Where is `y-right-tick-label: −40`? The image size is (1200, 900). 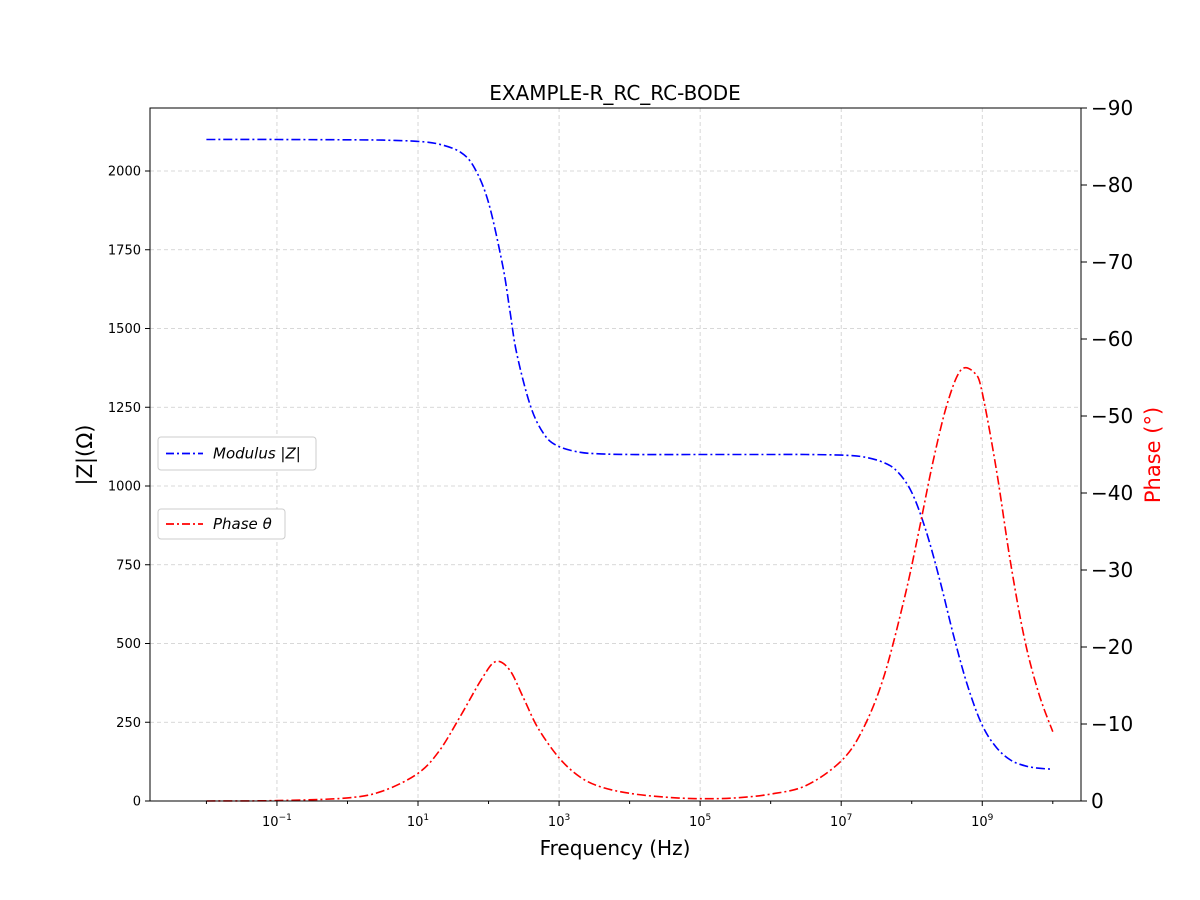 y-right-tick-label: −40 is located at coordinates (1112, 493).